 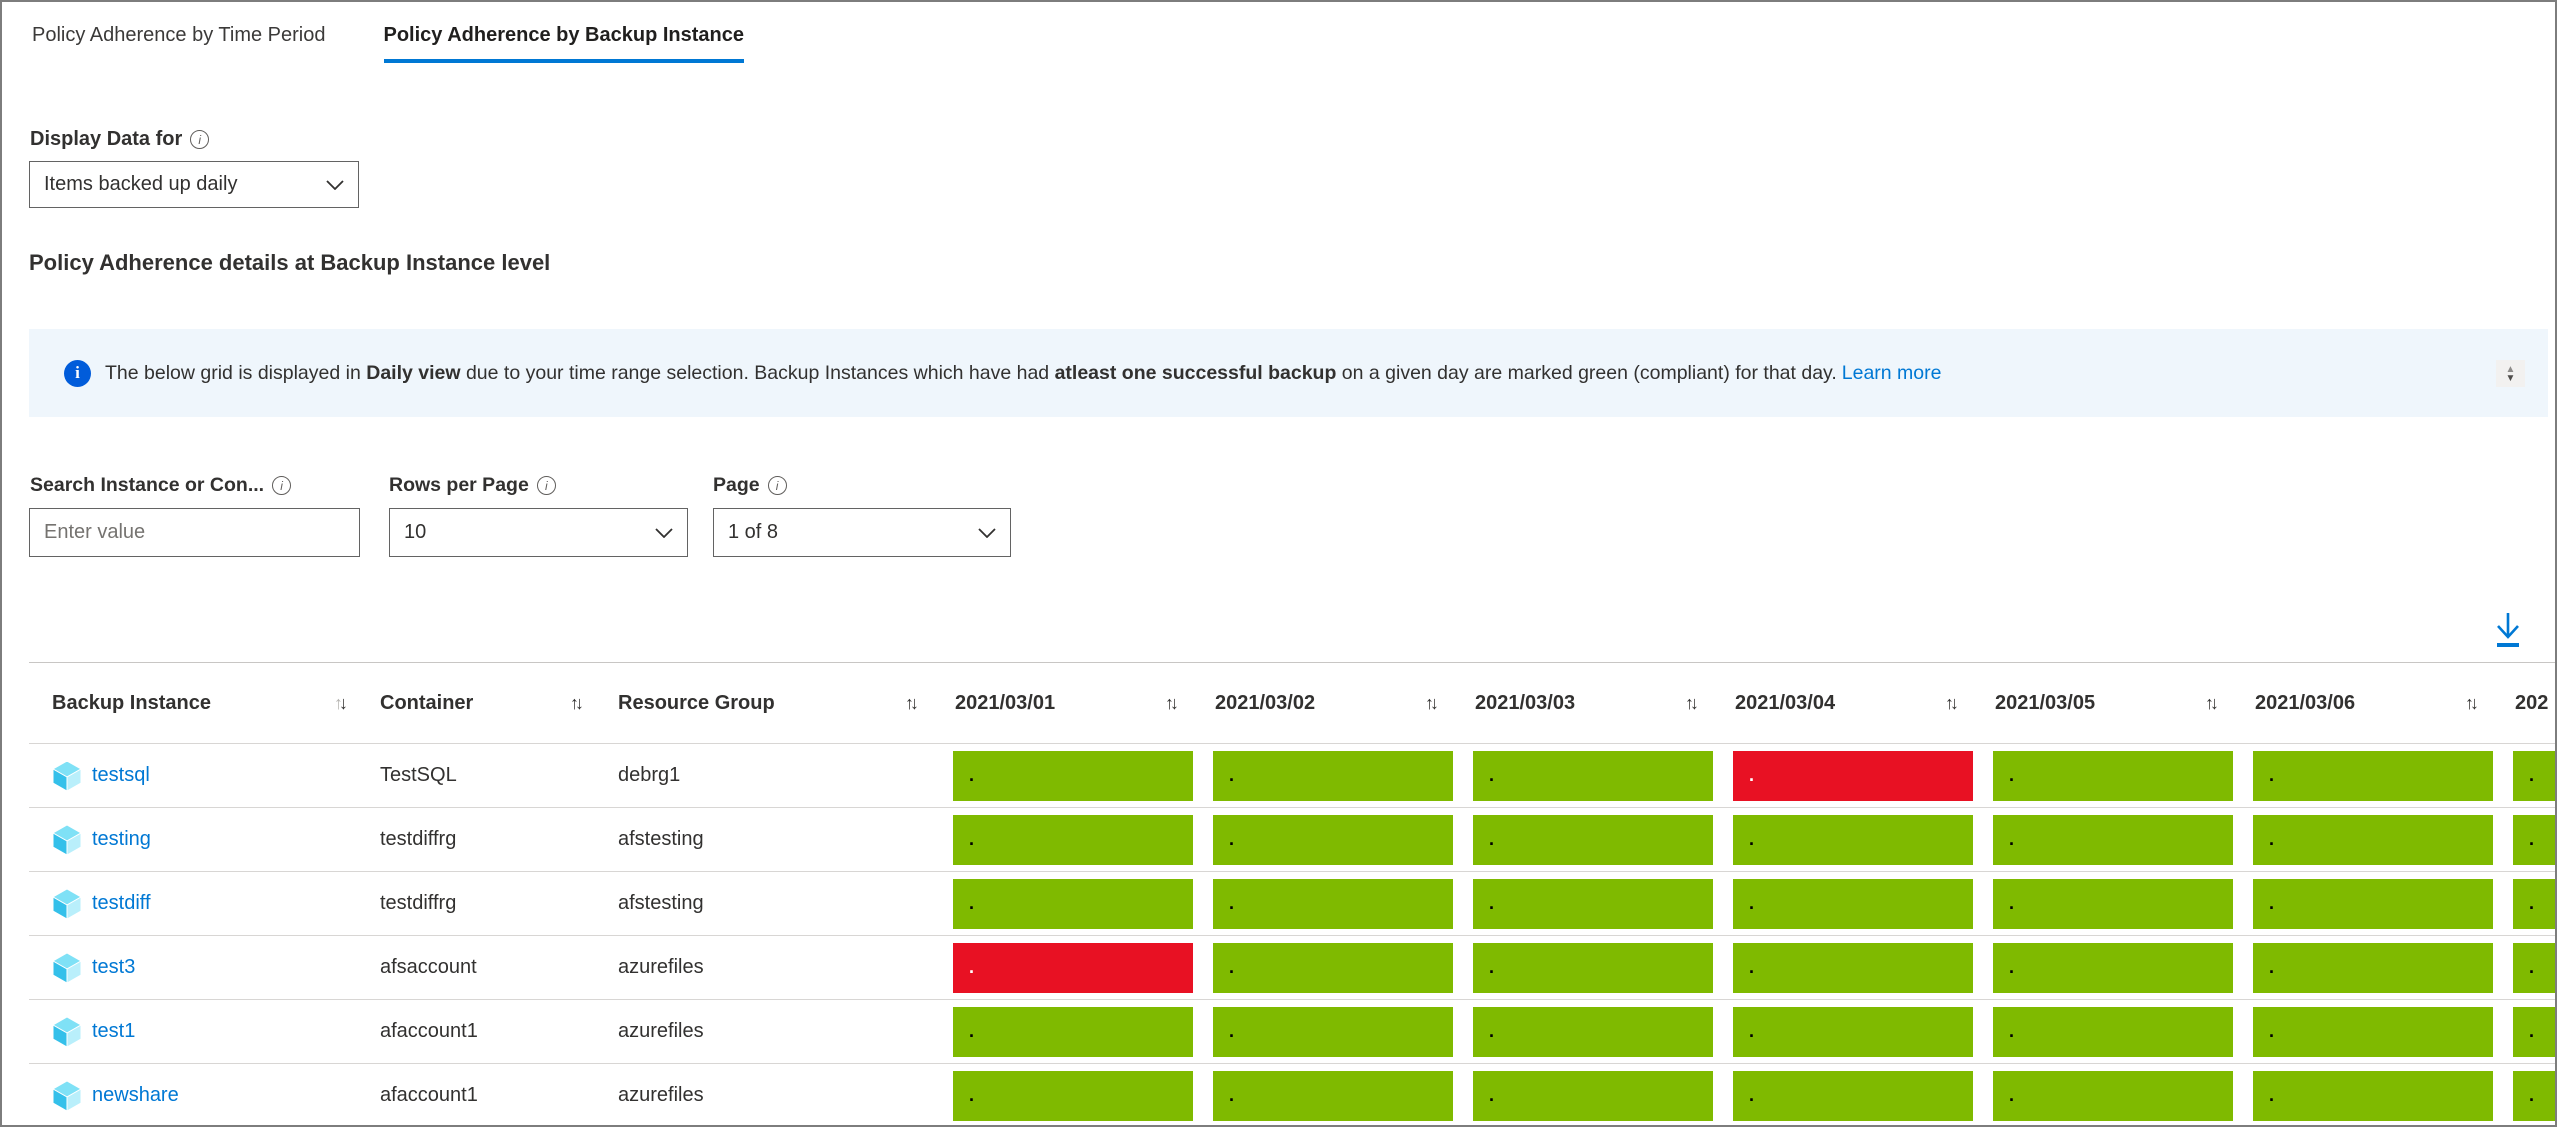 What do you see at coordinates (114, 967) in the screenshot?
I see `backup-instance-link: test3` at bounding box center [114, 967].